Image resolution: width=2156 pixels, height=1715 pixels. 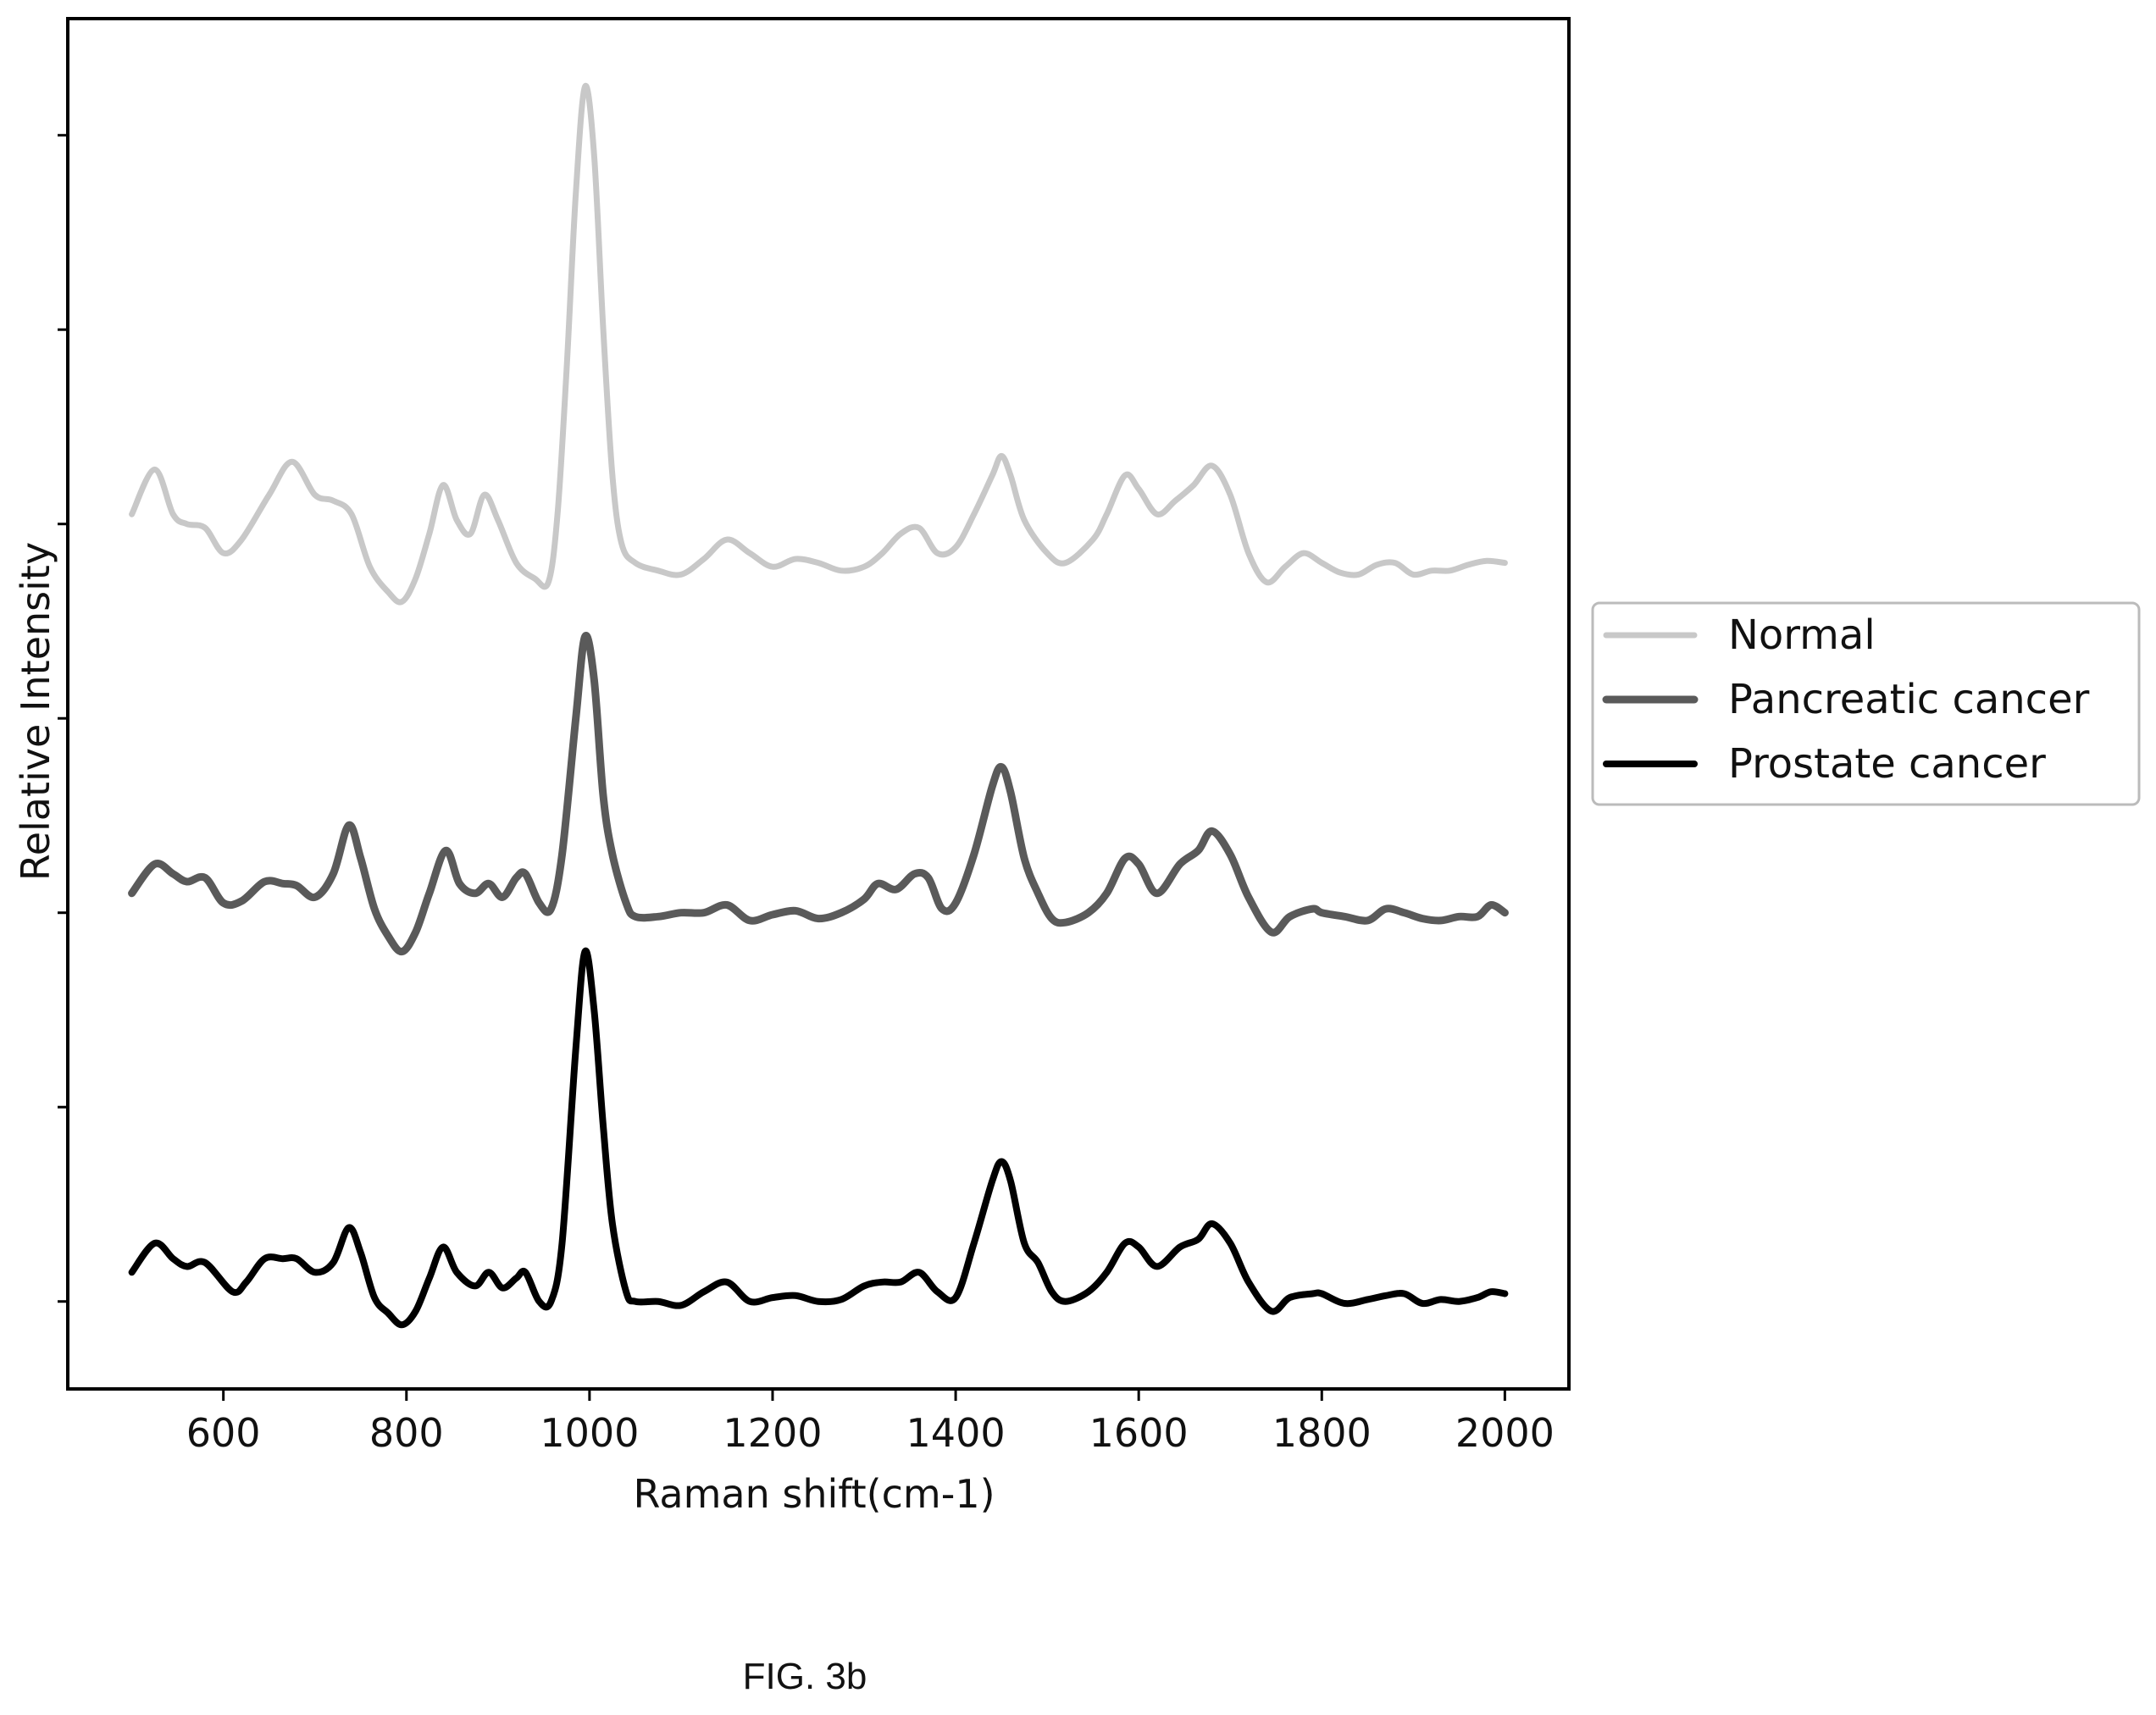 What do you see at coordinates (35, 711) in the screenshot?
I see `y-axis-title: Relative Intensity` at bounding box center [35, 711].